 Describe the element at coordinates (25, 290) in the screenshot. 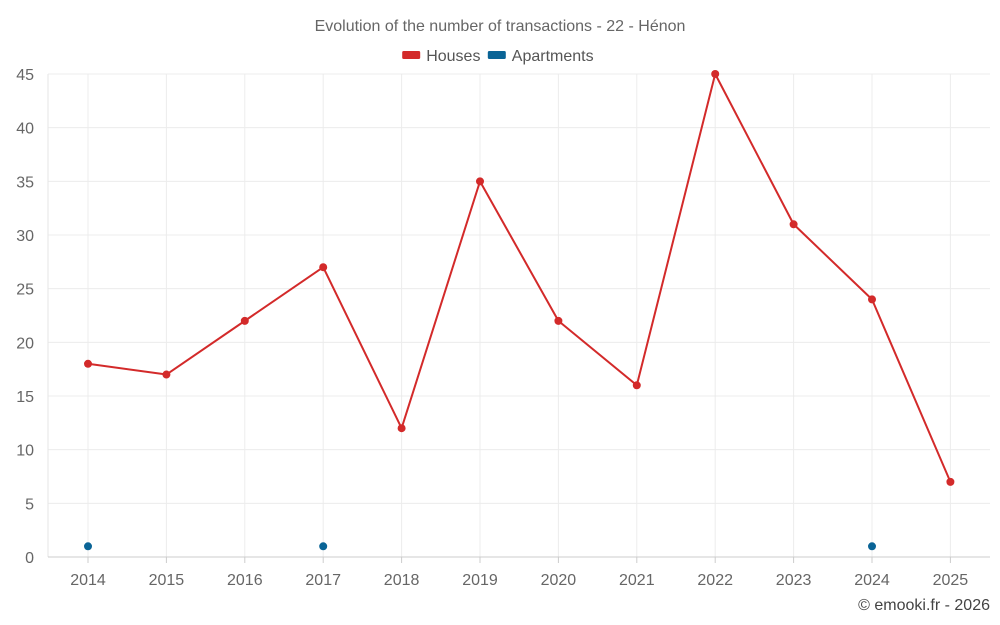

I see `y-tick-label: 25` at that location.